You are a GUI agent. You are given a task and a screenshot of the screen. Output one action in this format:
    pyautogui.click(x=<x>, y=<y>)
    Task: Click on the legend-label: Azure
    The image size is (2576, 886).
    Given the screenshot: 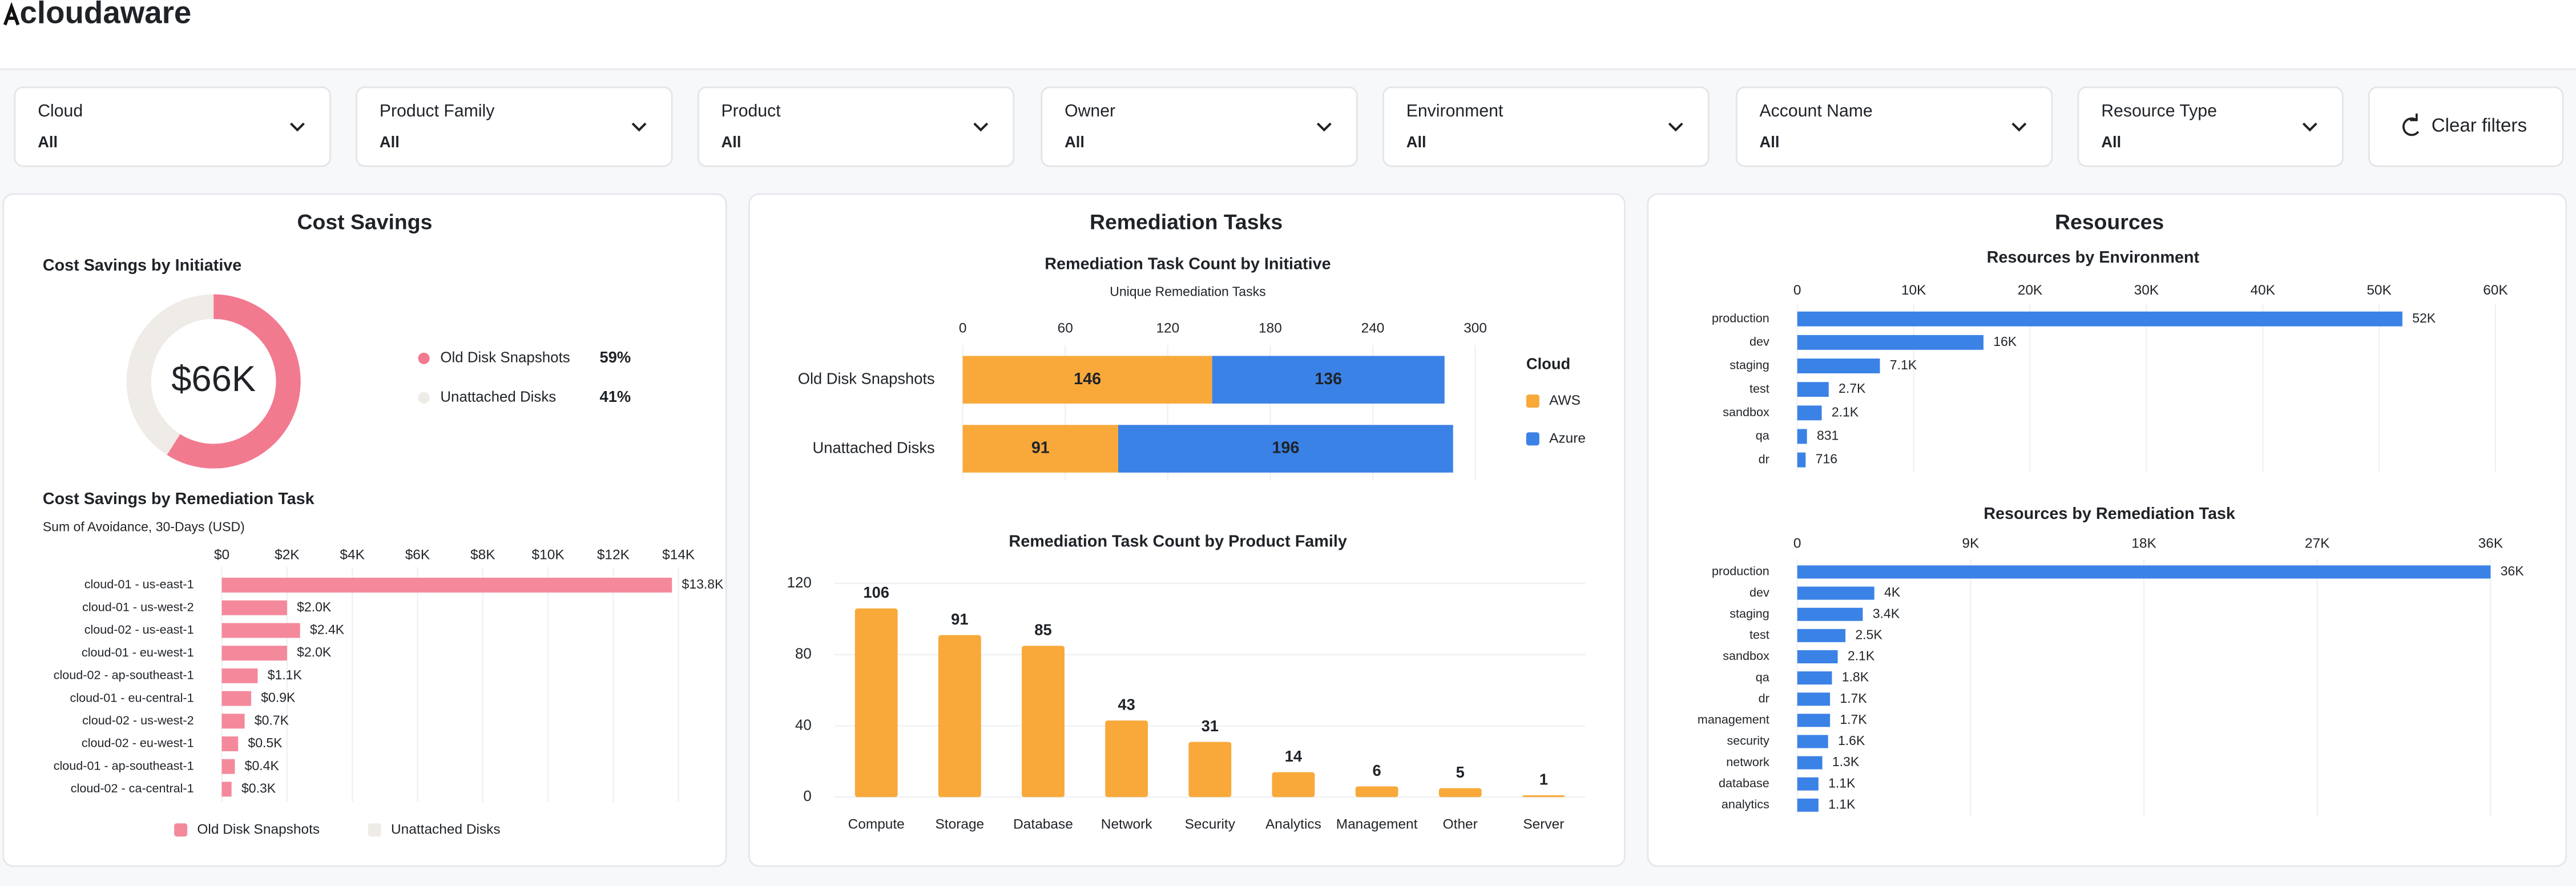 What is the action you would take?
    pyautogui.click(x=1568, y=438)
    